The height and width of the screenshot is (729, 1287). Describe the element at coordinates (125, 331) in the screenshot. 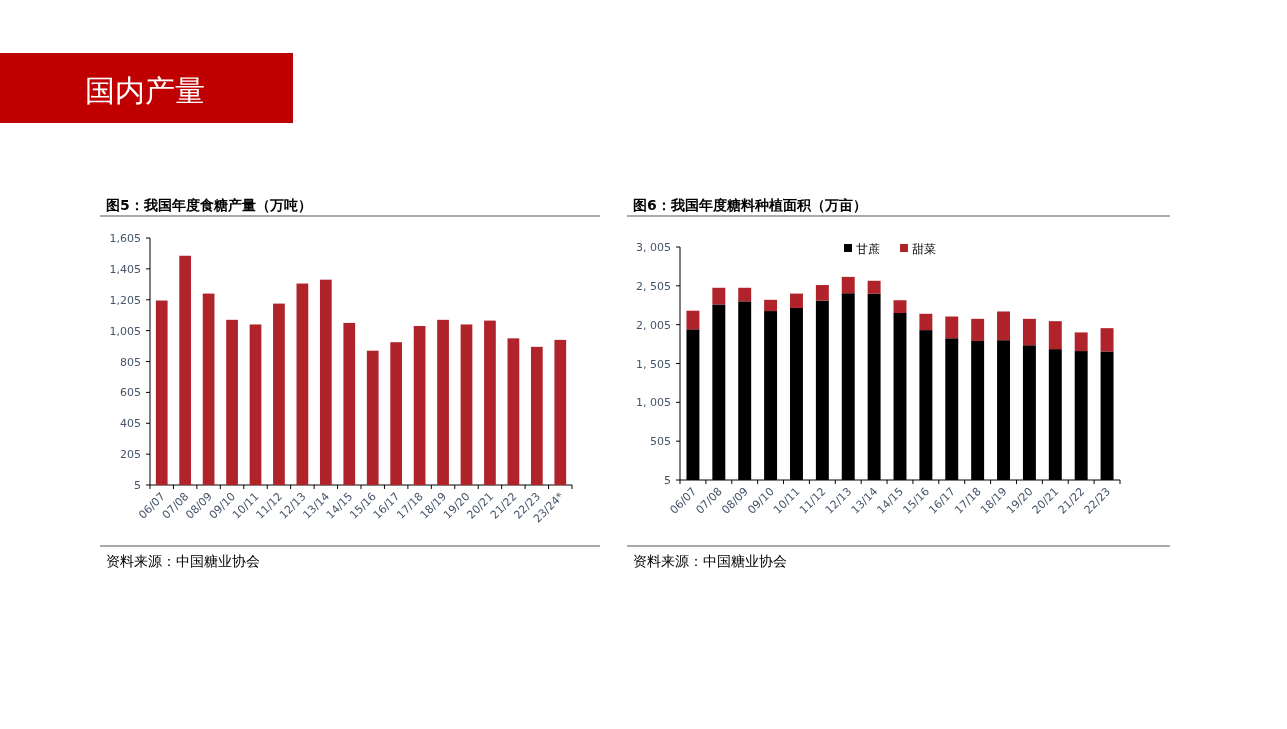

I see `y-tick-label: 1,005` at that location.